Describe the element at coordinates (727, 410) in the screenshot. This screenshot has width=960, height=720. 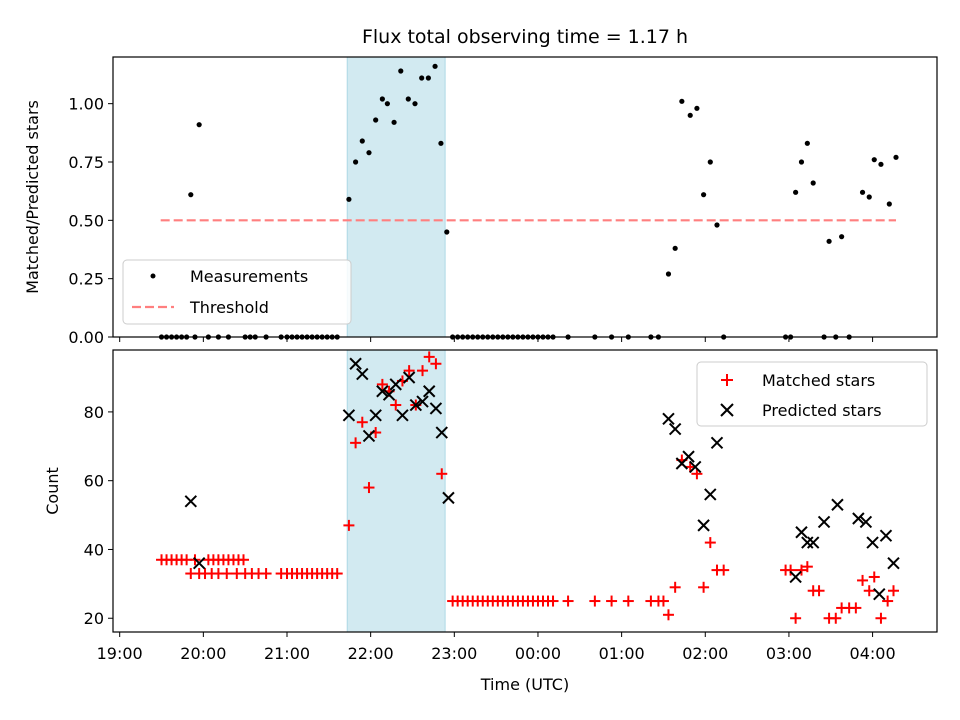
I see `legend-predicted-marker` at that location.